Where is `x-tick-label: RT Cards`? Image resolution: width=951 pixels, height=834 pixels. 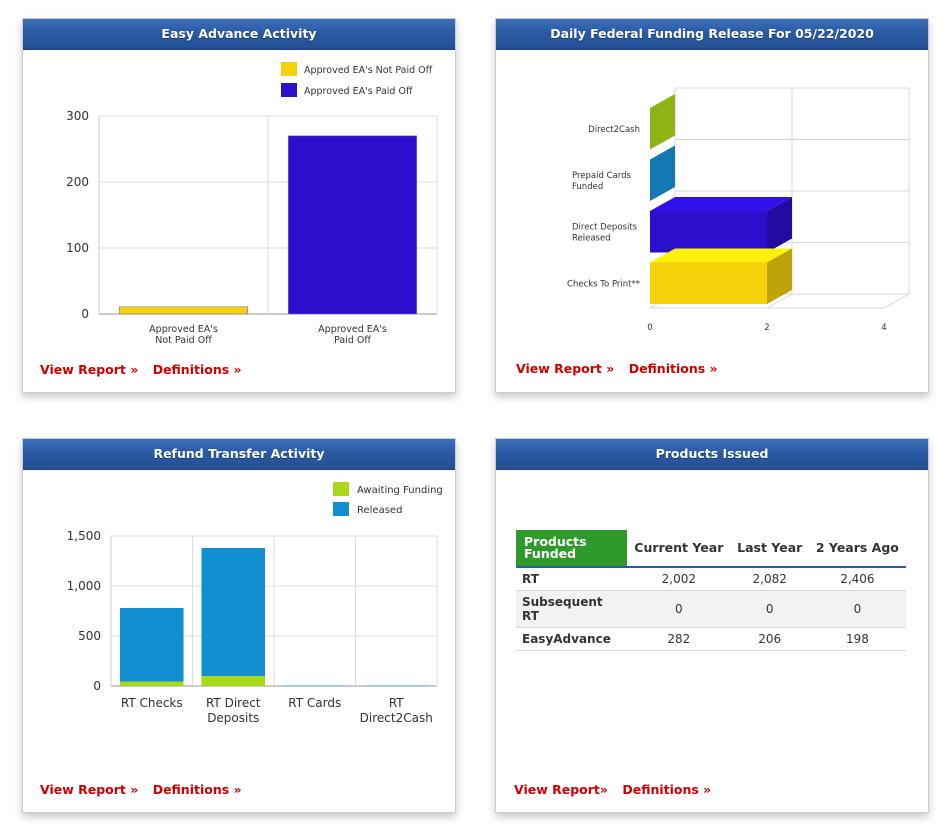
x-tick-label: RT Cards is located at coordinates (314, 703).